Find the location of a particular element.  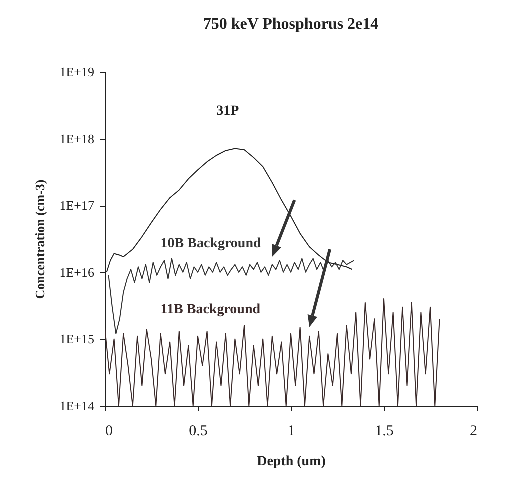

y-tick-label: 1E+14 is located at coordinates (77, 406).